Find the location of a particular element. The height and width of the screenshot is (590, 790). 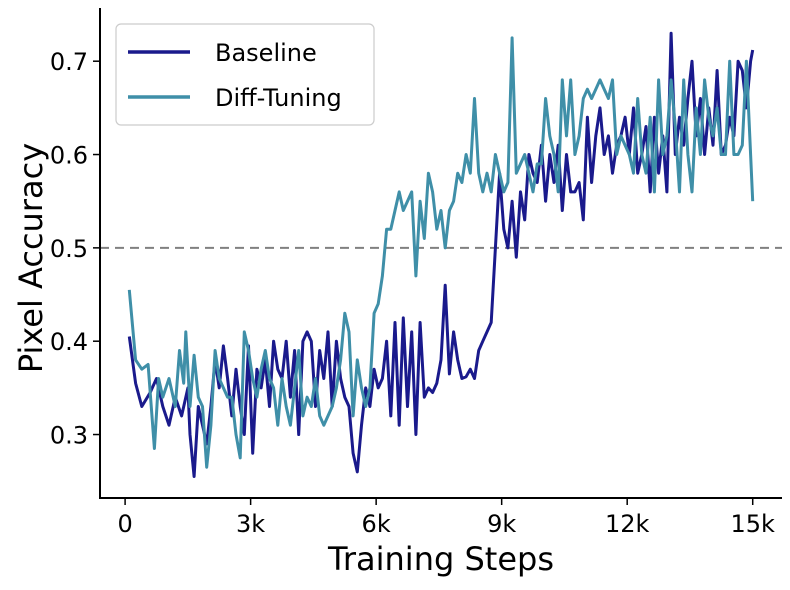

y-axis-title: Pixel Accuracy is located at coordinates (31, 258).